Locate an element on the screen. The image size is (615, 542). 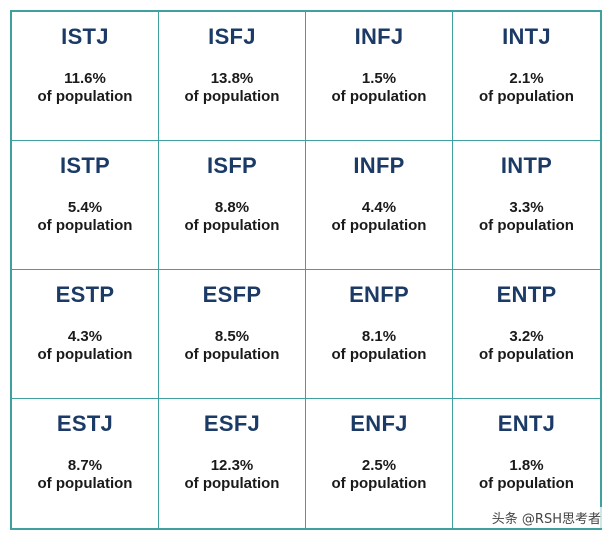
cell-intp: INTP 3.3% of population is located at coordinates (526, 205).